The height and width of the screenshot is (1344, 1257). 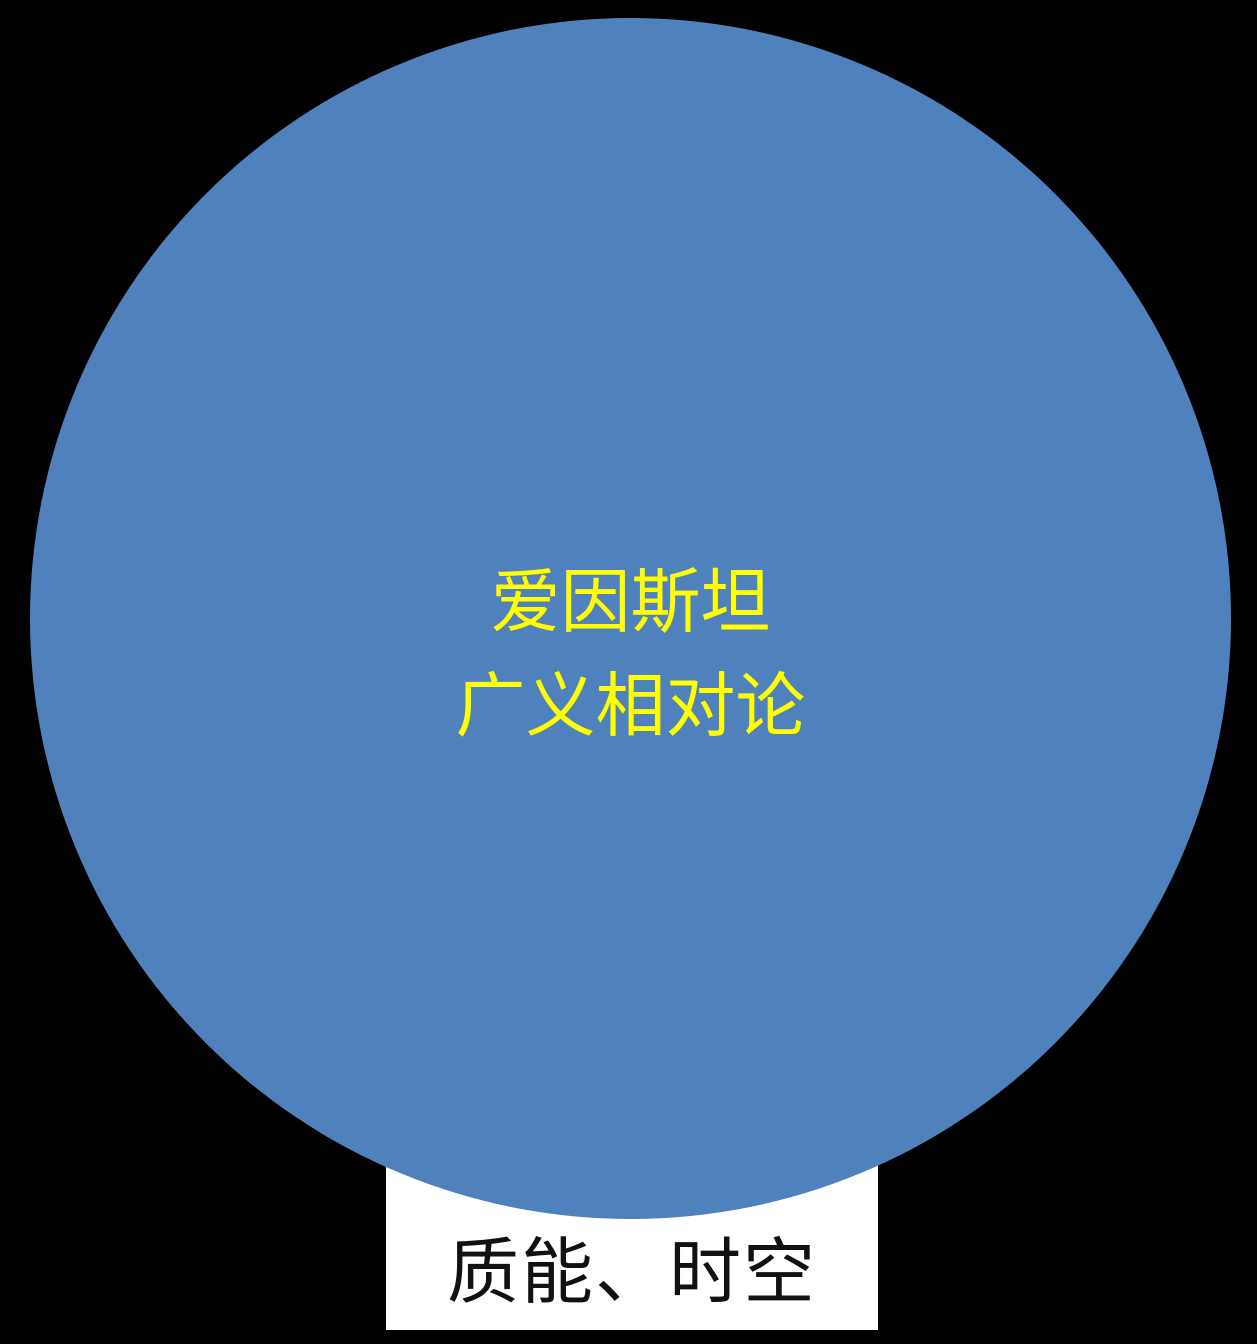 What do you see at coordinates (630, 602) in the screenshot?
I see `circle-title-line1: 爱因斯坦` at bounding box center [630, 602].